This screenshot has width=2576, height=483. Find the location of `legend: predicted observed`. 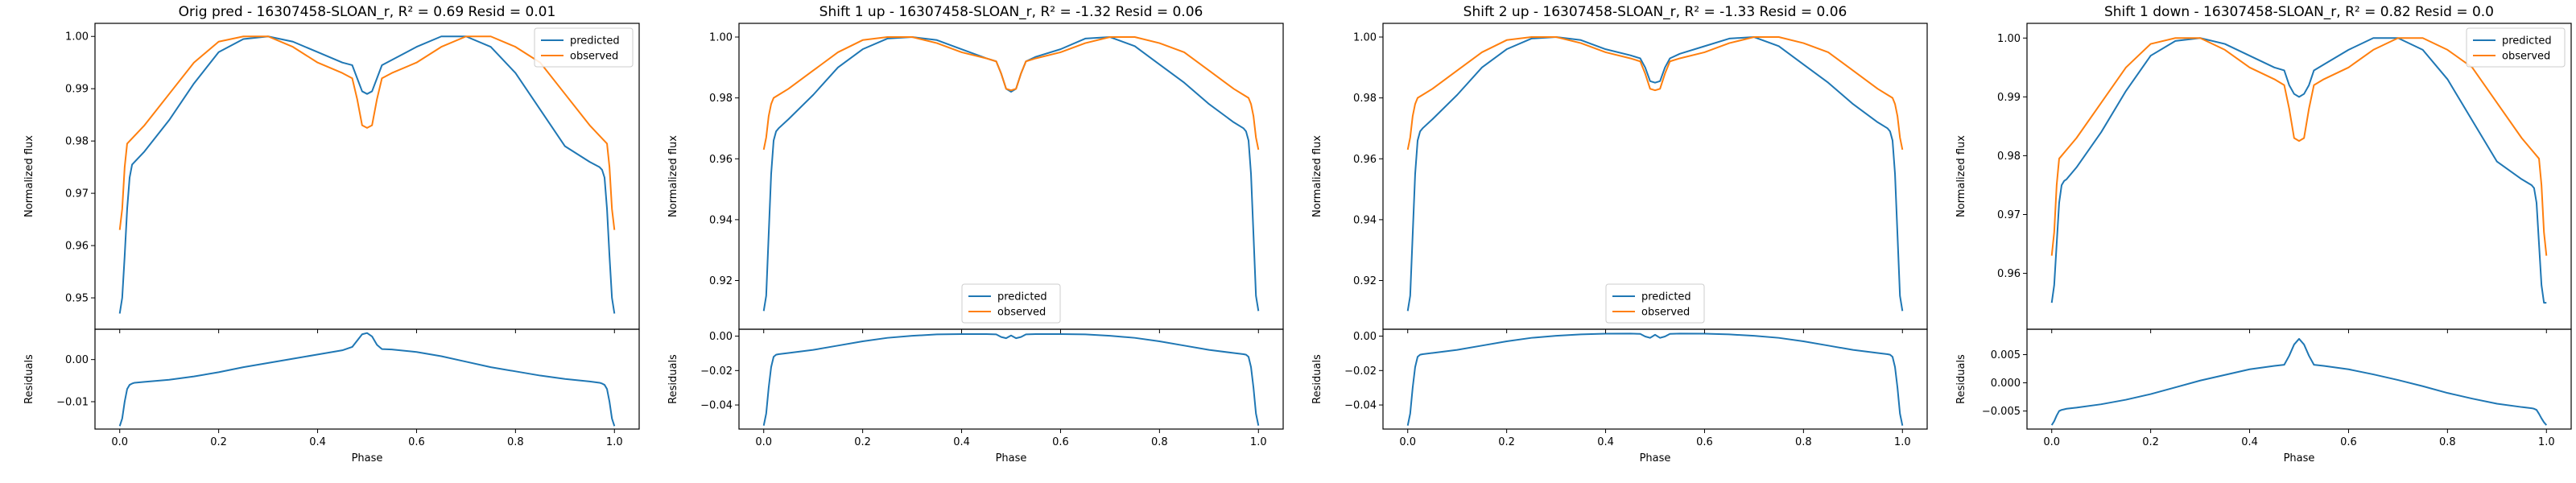

legend: predicted observed is located at coordinates (2516, 47).